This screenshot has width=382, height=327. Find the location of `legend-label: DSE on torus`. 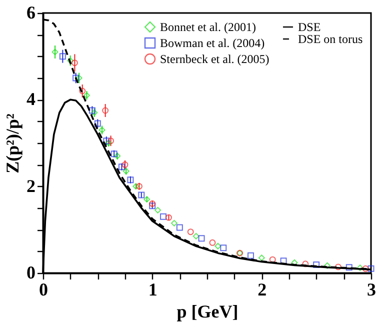

legend-label: DSE on torus is located at coordinates (330, 39).